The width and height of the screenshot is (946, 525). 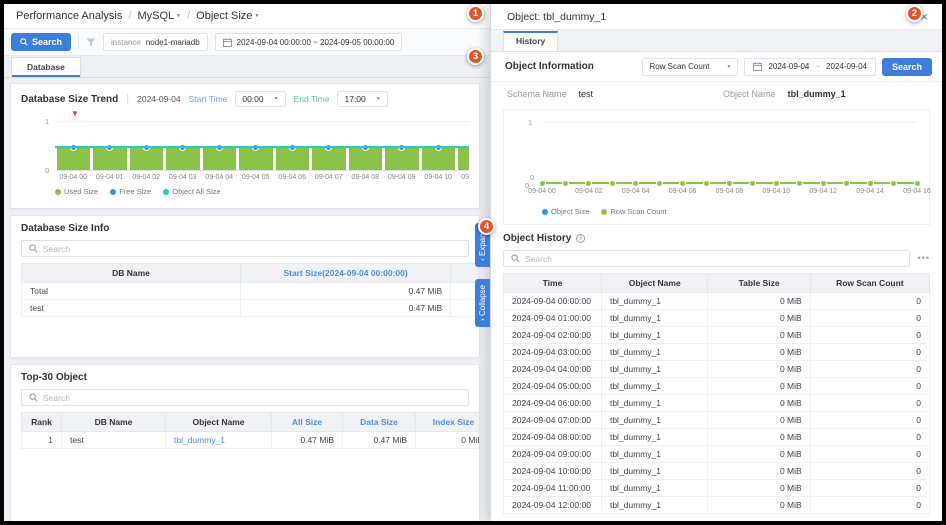 What do you see at coordinates (634, 211) in the screenshot?
I see `legend-item: Row Scan Count` at bounding box center [634, 211].